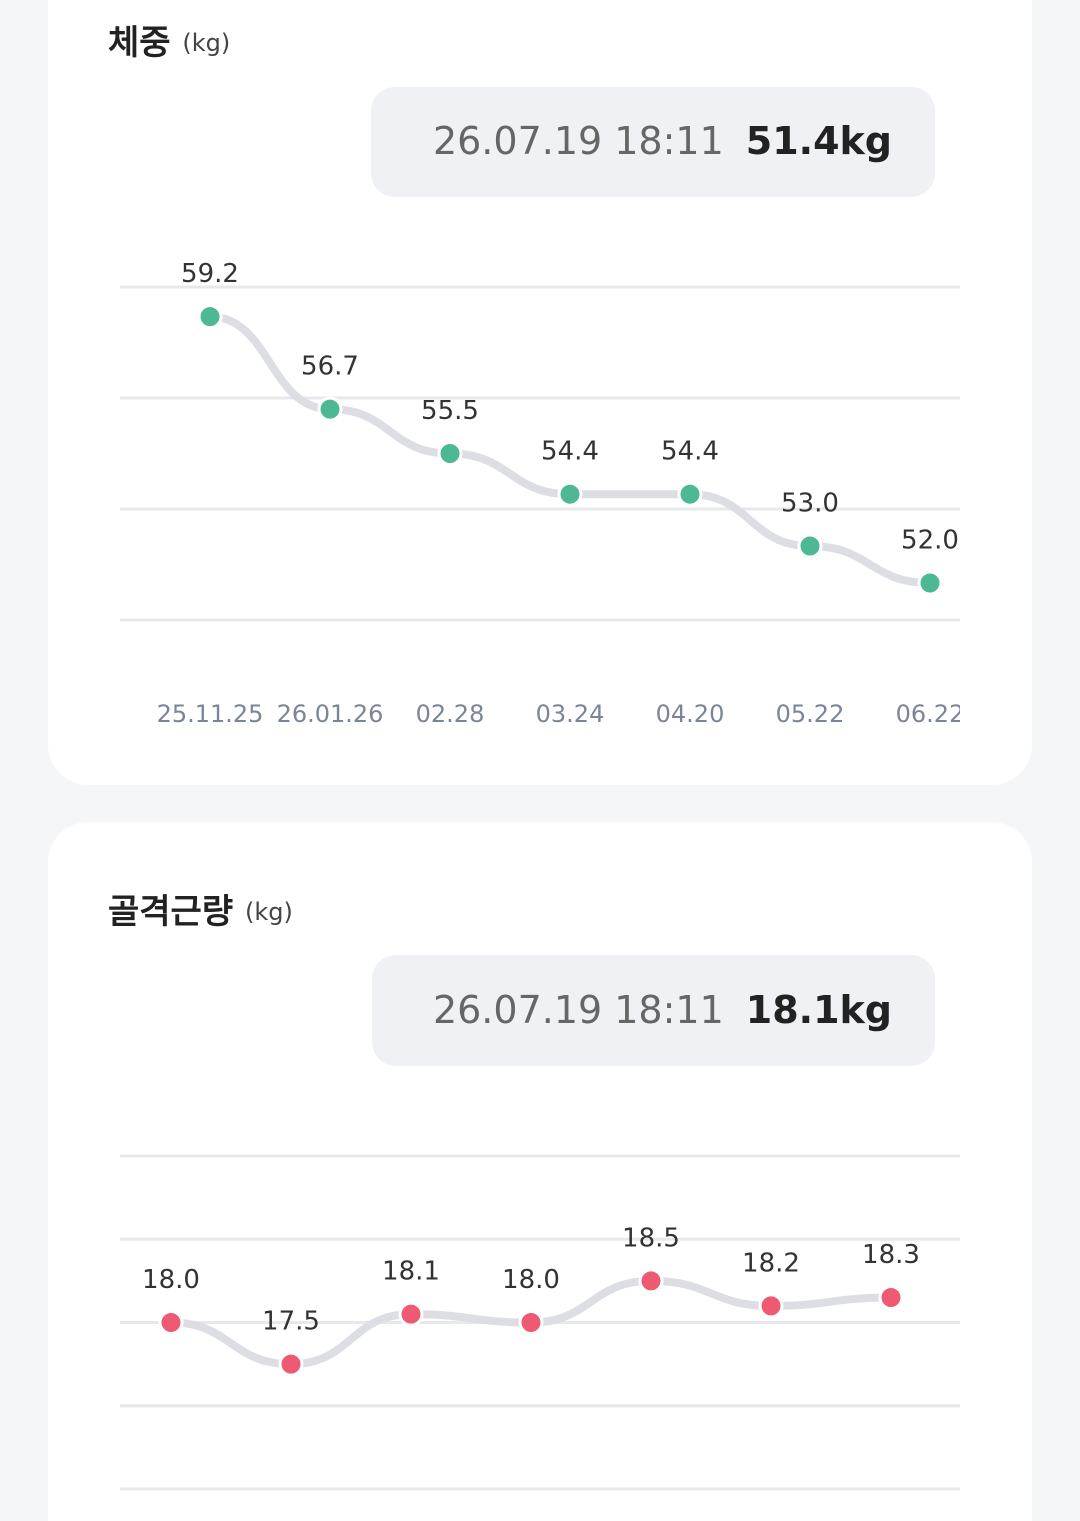 The height and width of the screenshot is (1521, 1080). What do you see at coordinates (819, 141) in the screenshot?
I see `summary-value: 51.4kg` at bounding box center [819, 141].